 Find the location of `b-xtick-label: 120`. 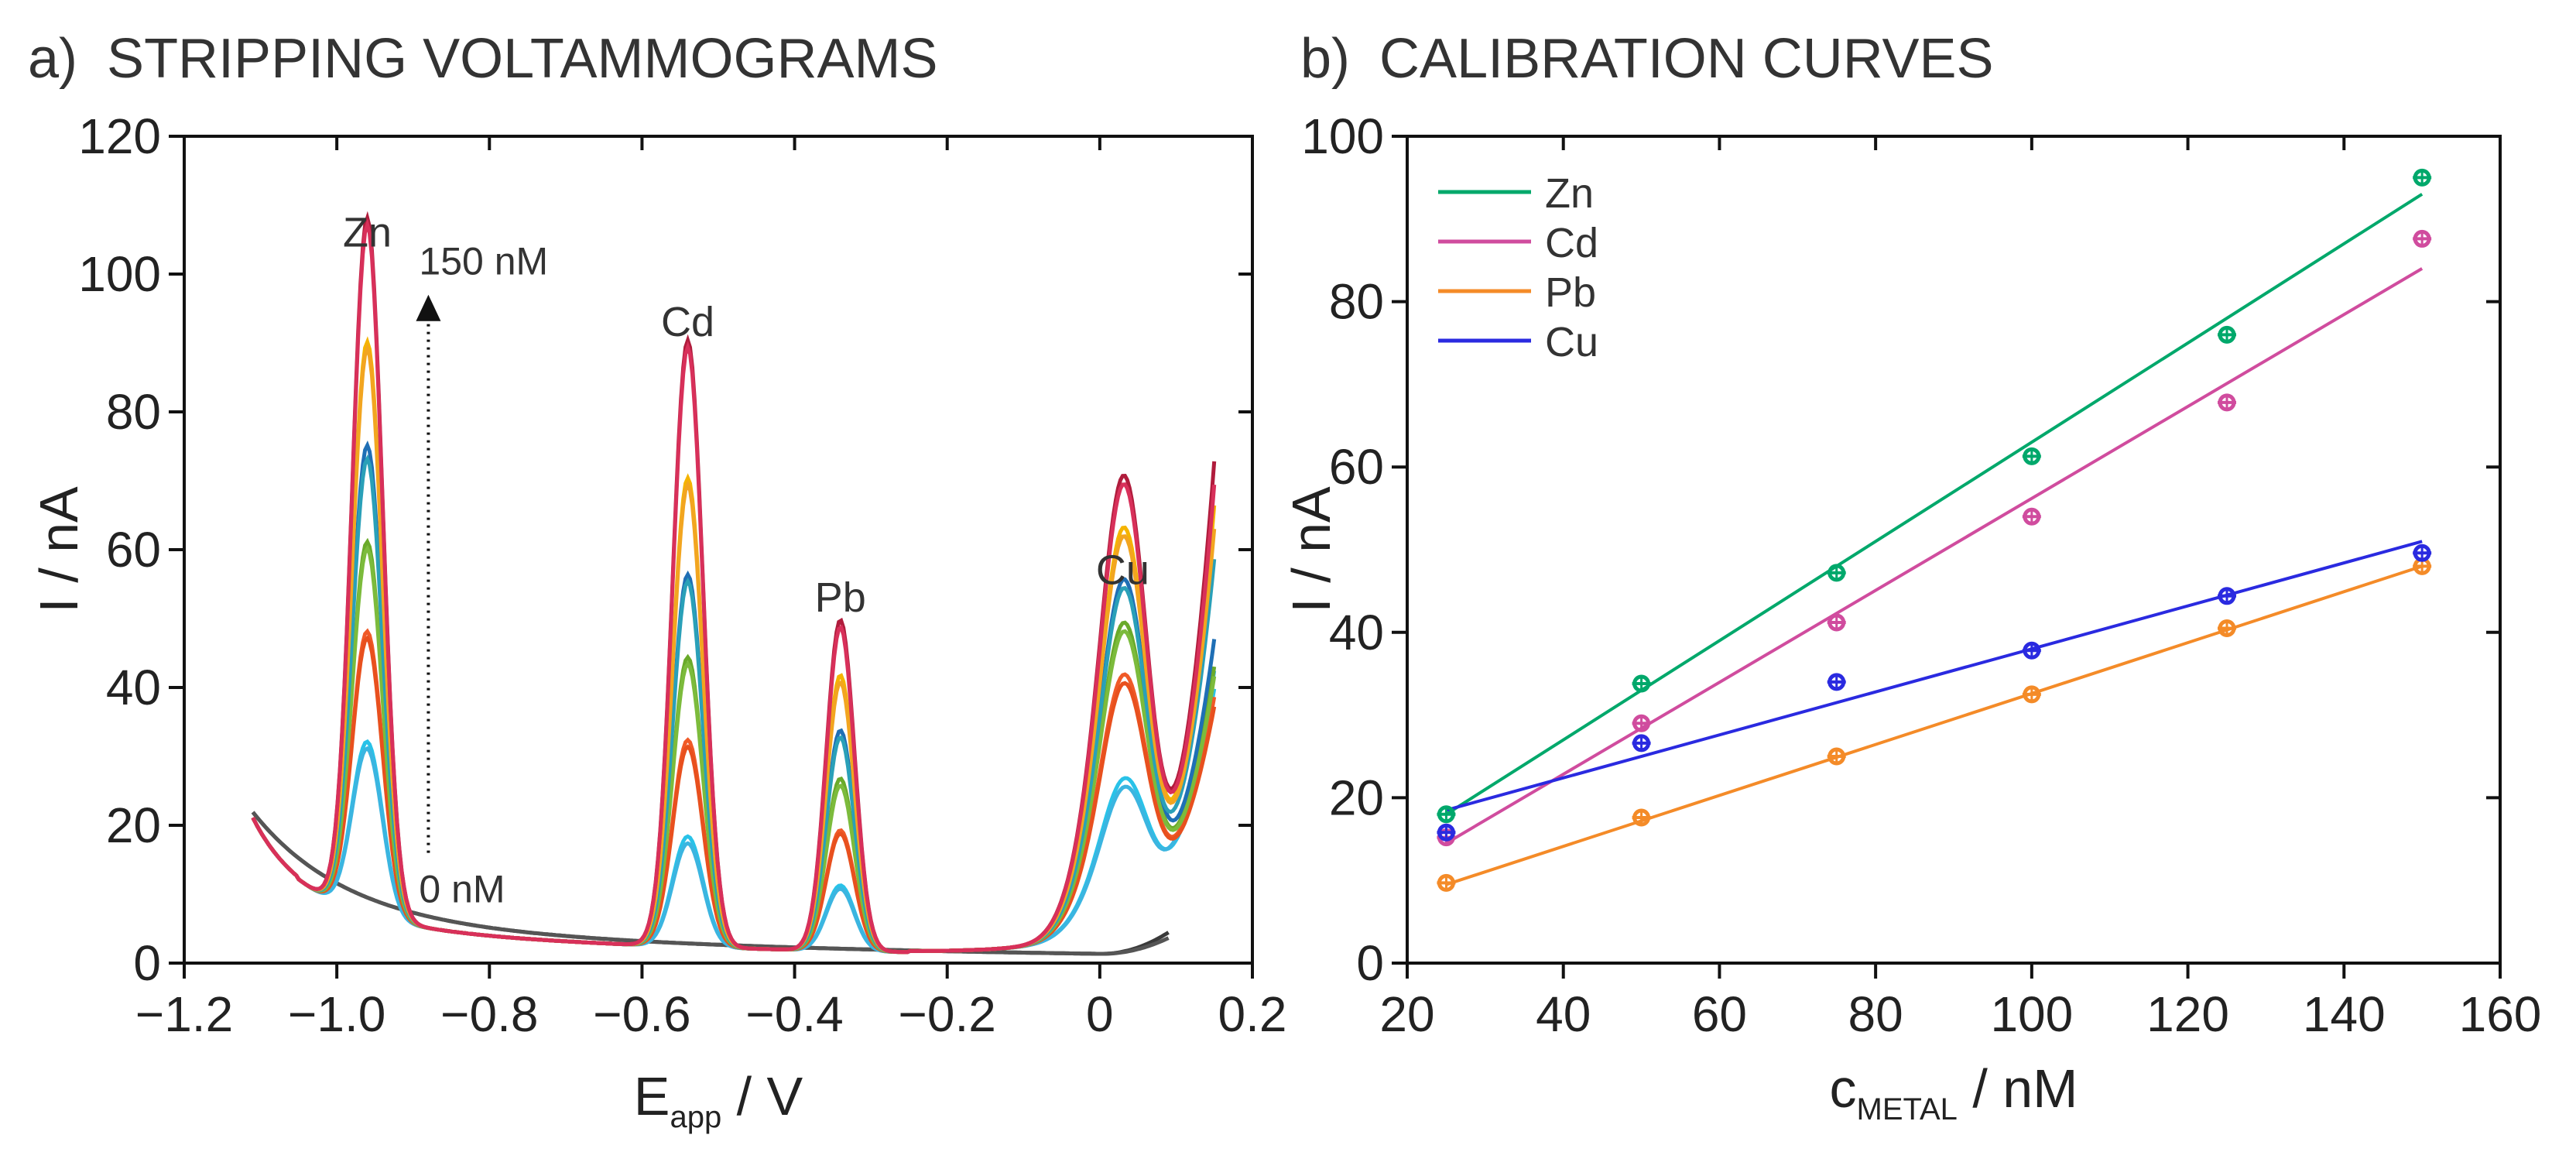

b-xtick-label: 120 is located at coordinates (2187, 1014).